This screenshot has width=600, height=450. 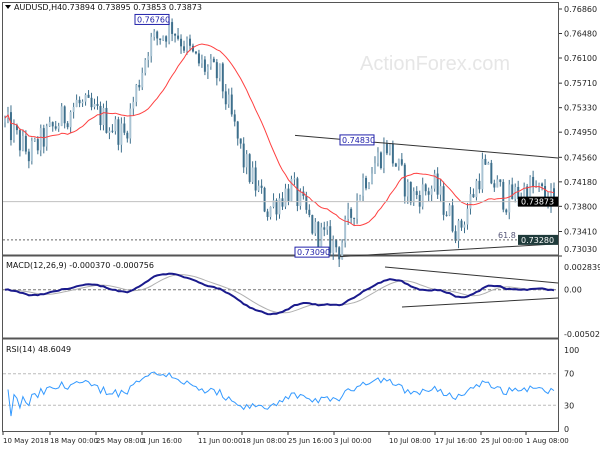 I want to click on price-label: 0.76760, so click(x=153, y=19).